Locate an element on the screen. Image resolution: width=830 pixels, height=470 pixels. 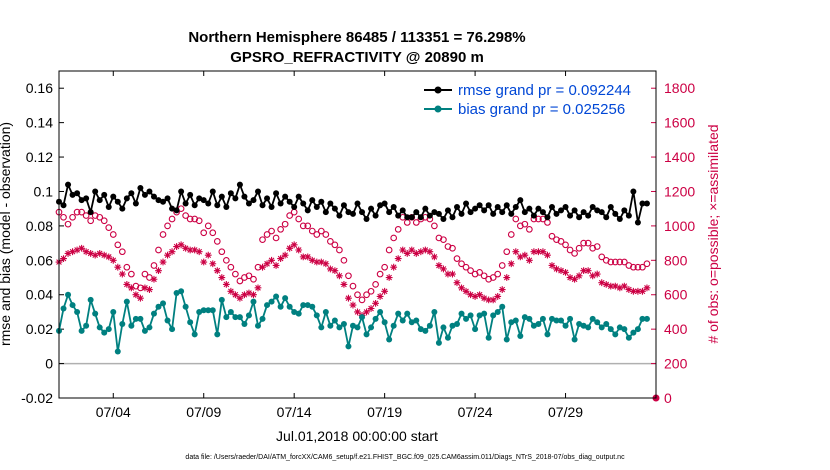
chart-title-line2: GPSRO_REFRACTIVITY @ 20890 m is located at coordinates (357, 57).